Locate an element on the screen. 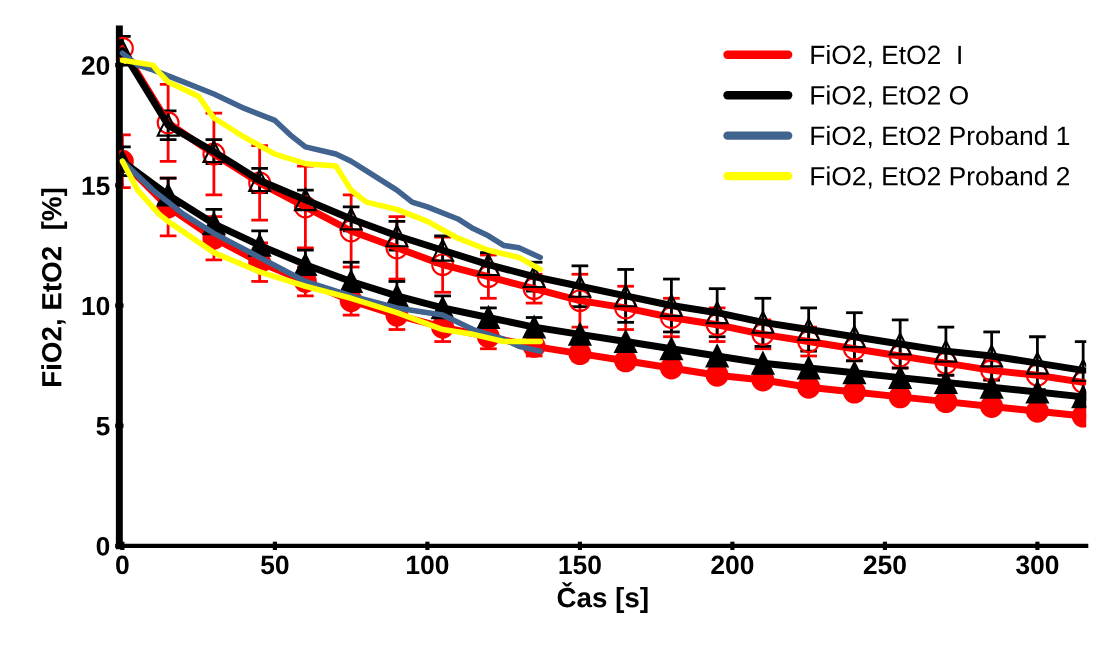 Image resolution: width=1105 pixels, height=646 pixels. y-tick-label: 5 is located at coordinates (103, 426).